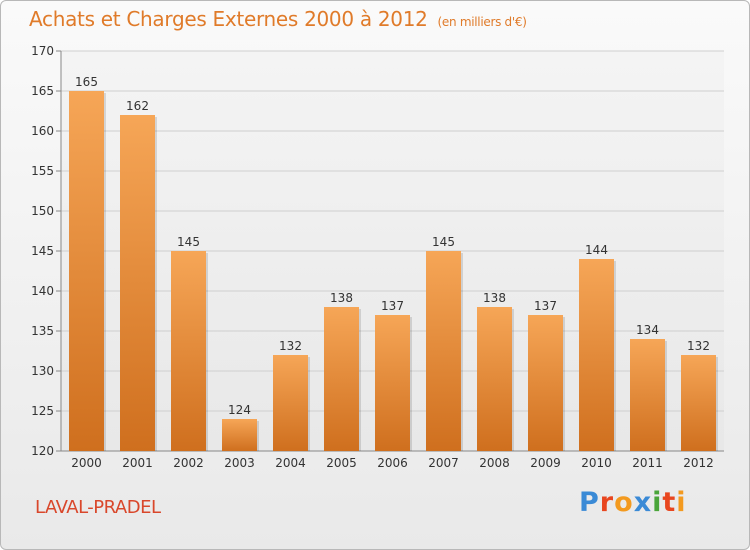 The height and width of the screenshot is (550, 750). I want to click on x-tick-label: 2012, so click(698, 463).